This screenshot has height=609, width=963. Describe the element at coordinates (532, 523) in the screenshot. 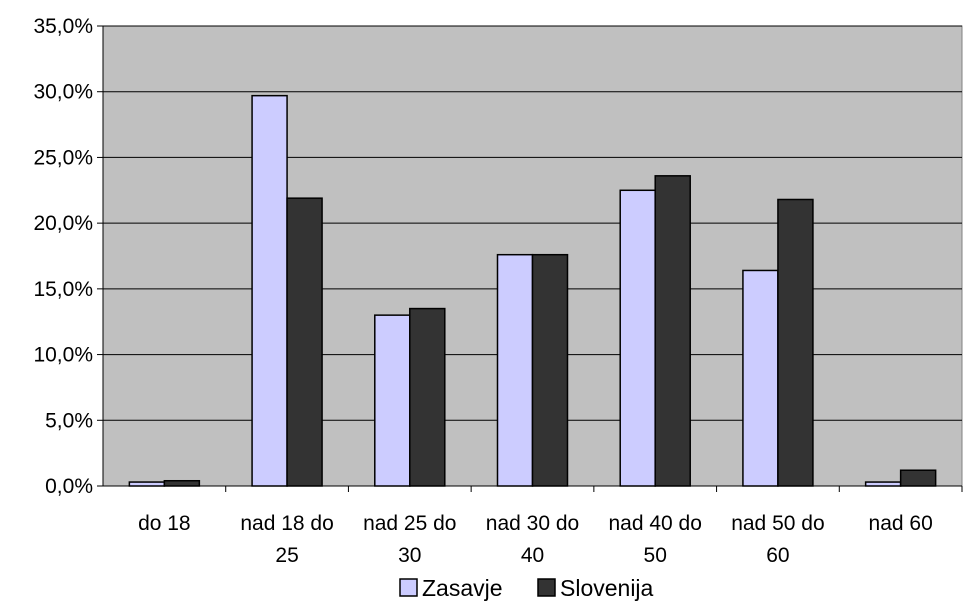

I see `x-tick-label: nad 30 do` at that location.